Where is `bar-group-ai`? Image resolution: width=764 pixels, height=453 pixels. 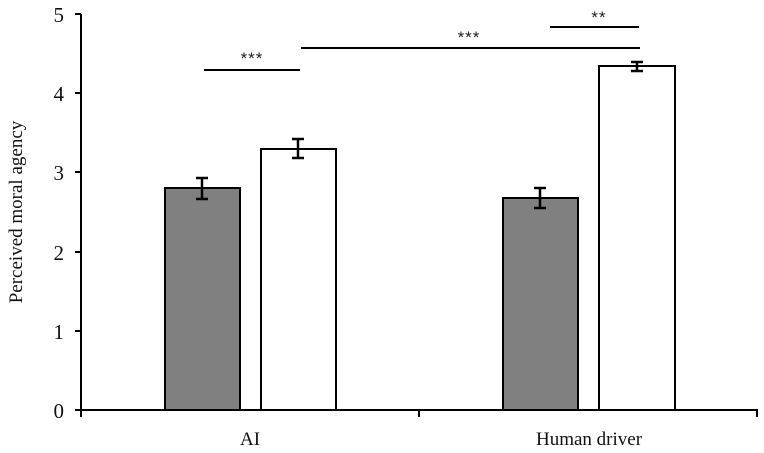 bar-group-ai is located at coordinates (250, 279).